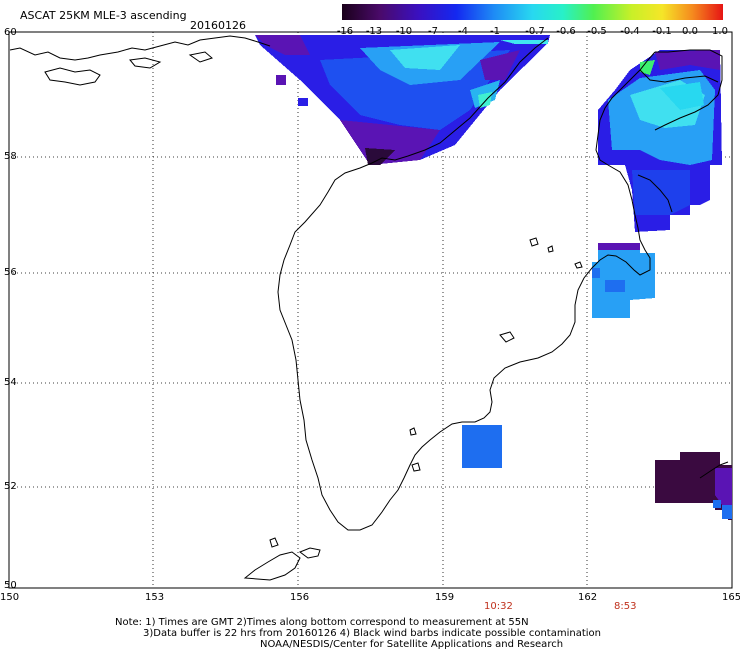 The height and width of the screenshot is (651, 740). What do you see at coordinates (10, 486) in the screenshot?
I see `lat-label: 52` at bounding box center [10, 486].